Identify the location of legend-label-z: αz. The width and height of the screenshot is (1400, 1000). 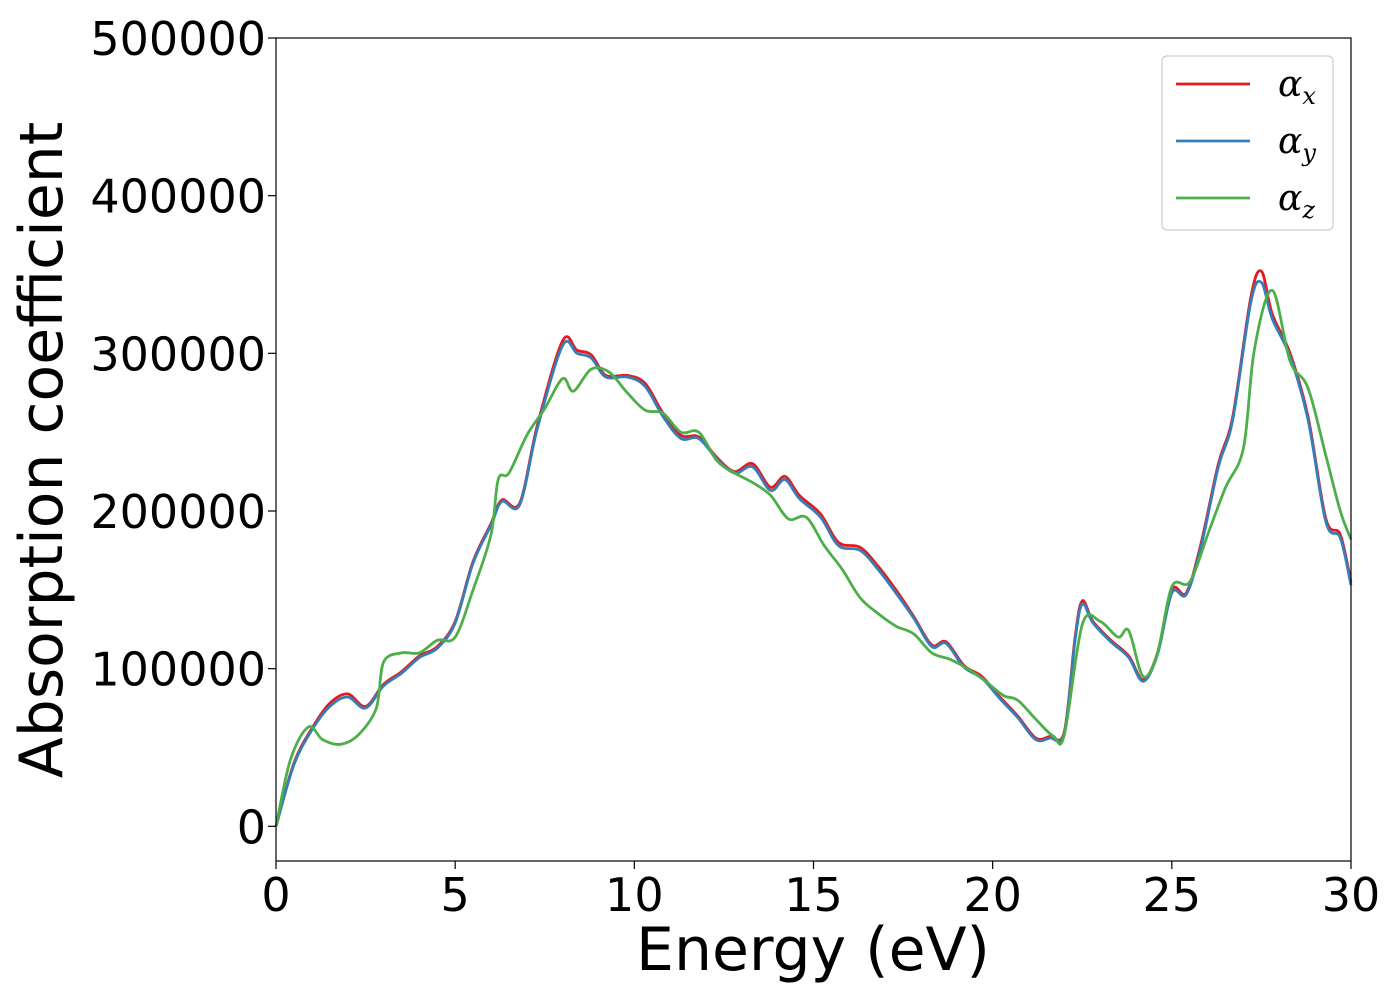
(1296, 201).